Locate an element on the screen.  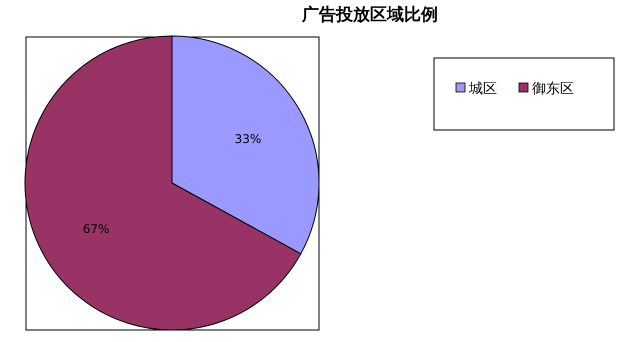
legend-label: 御东区 is located at coordinates (553, 89).